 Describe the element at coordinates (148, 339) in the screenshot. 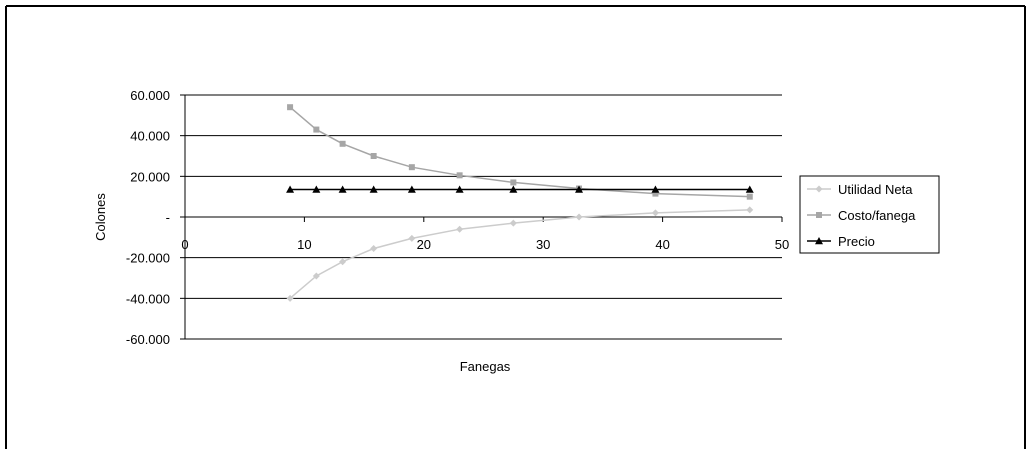

I see `y-tick-label: -60.000` at that location.